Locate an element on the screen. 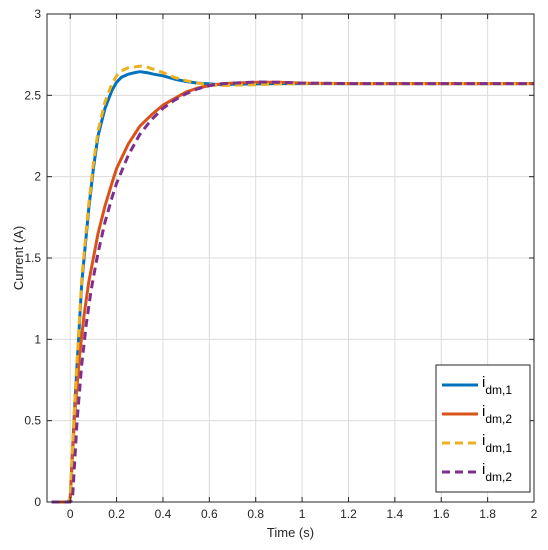 The image size is (548, 550). y-tick-label: 1.5 is located at coordinates (32, 258).